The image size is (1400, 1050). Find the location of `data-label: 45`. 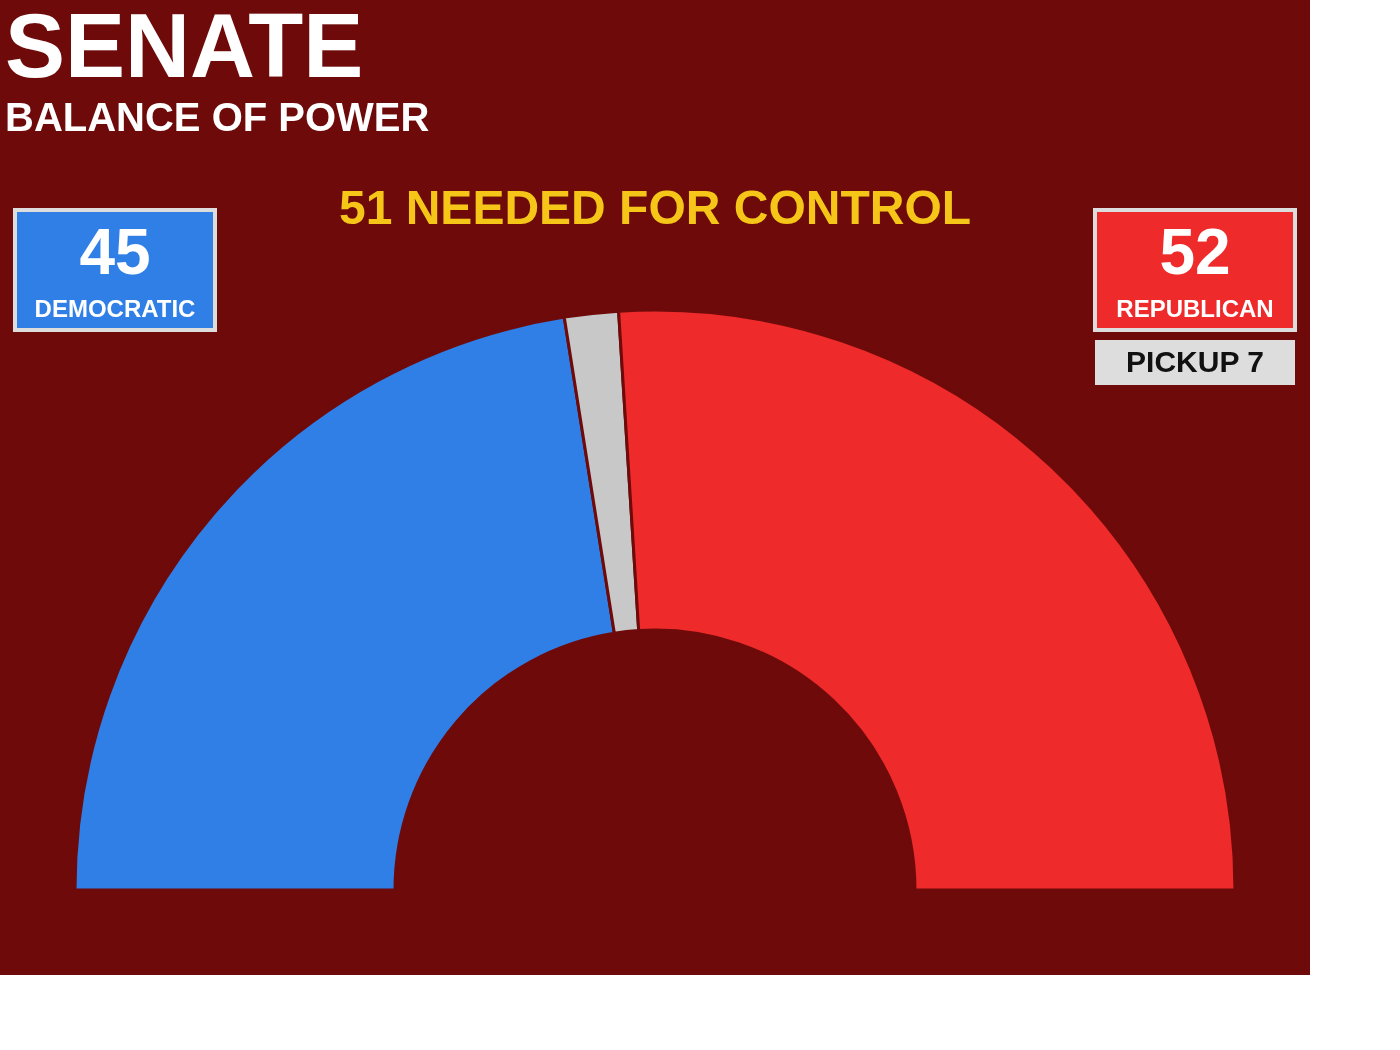

data-label: 45 is located at coordinates (115, 252).